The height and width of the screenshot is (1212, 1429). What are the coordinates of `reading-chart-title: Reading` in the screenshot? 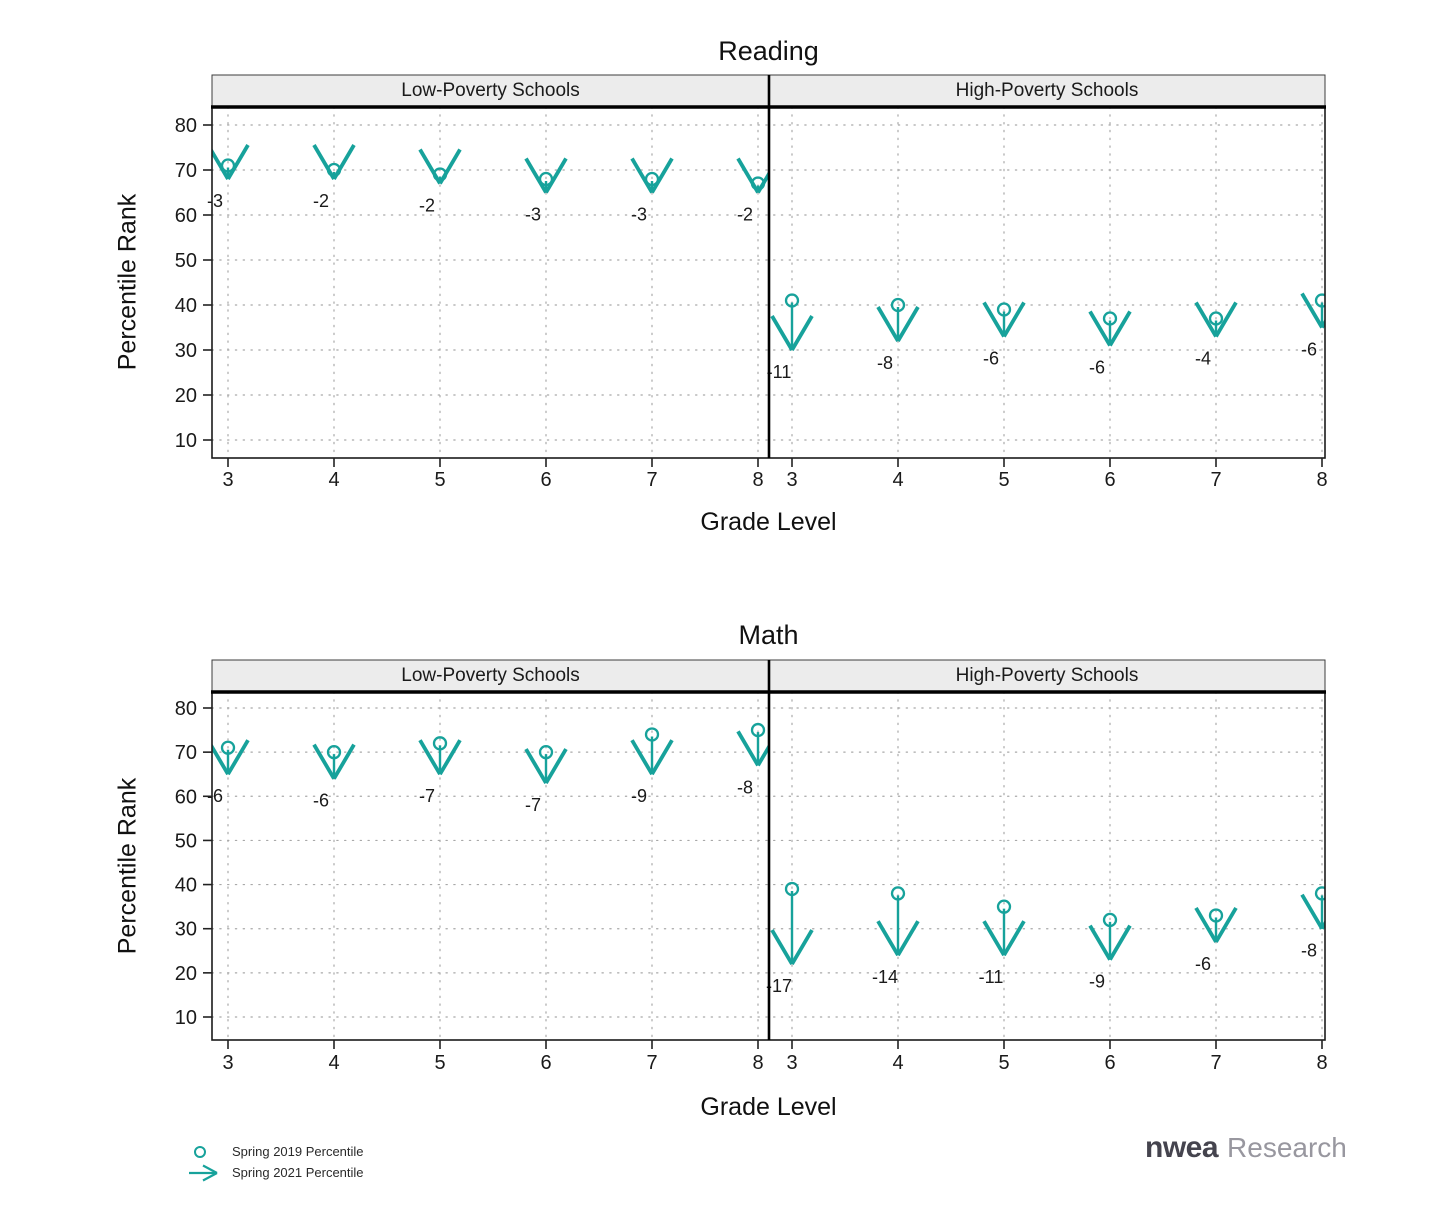 It's located at (768, 51).